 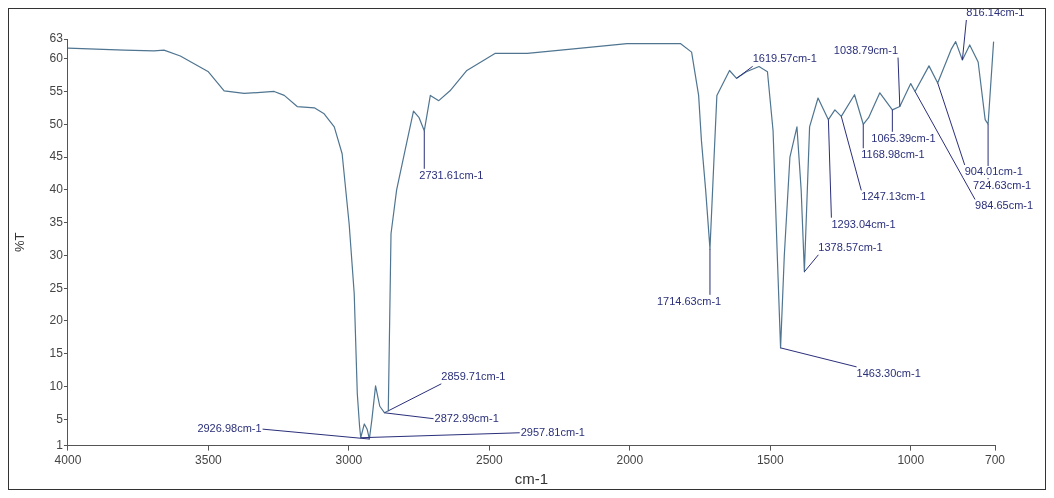 I want to click on x-tick-label: 2500, so click(x=489, y=460).